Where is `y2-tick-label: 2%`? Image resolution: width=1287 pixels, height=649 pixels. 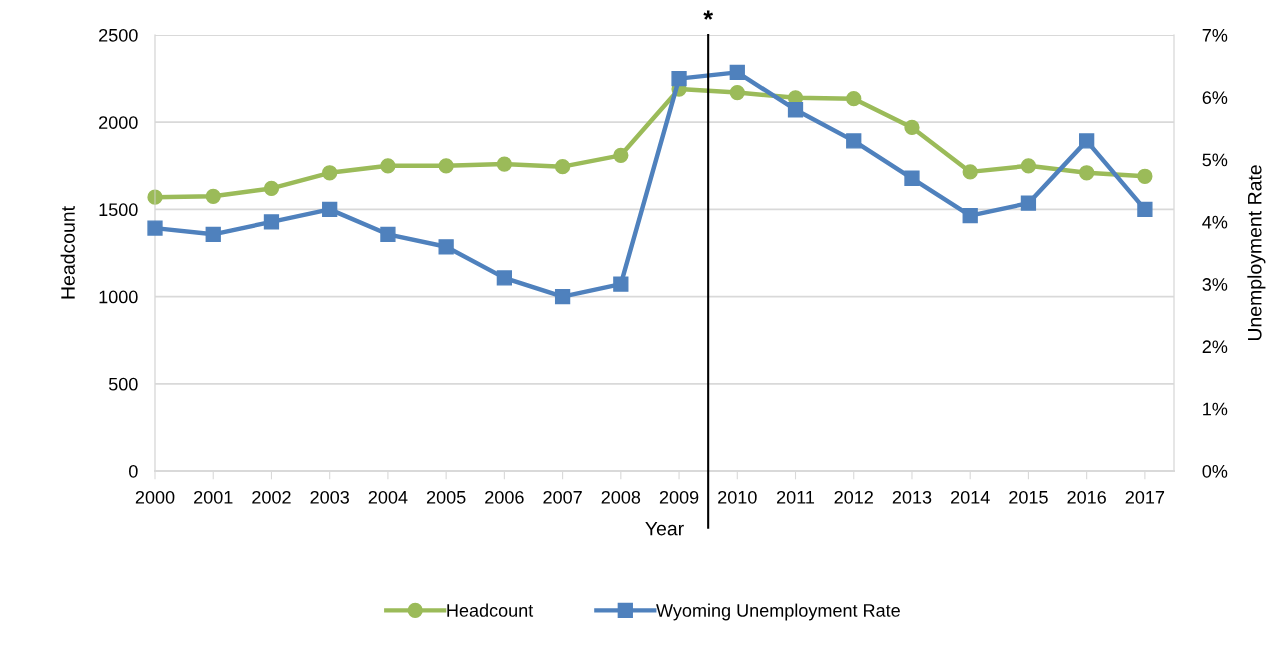 y2-tick-label: 2% is located at coordinates (1215, 347).